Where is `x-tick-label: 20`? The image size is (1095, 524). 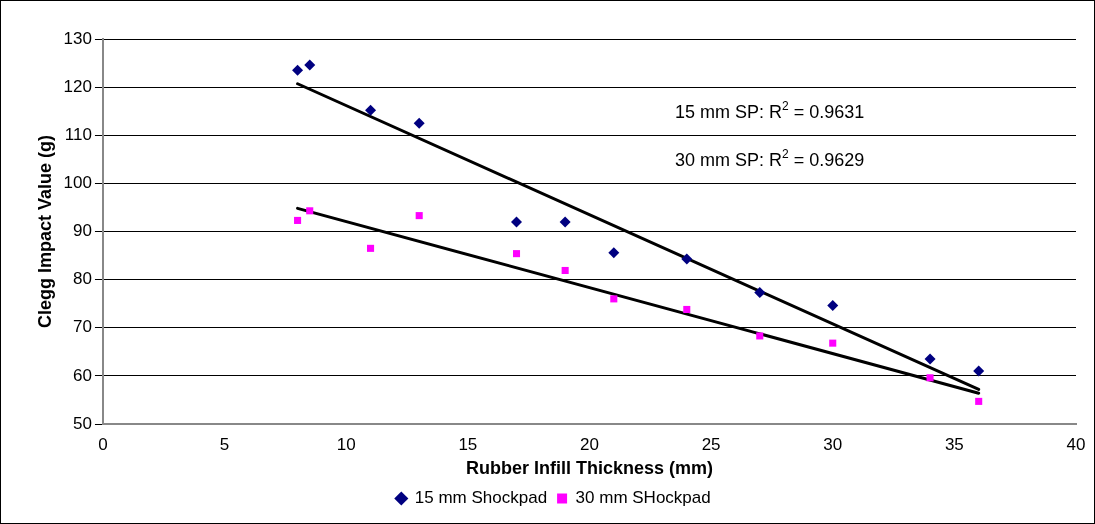 x-tick-label: 20 is located at coordinates (589, 444).